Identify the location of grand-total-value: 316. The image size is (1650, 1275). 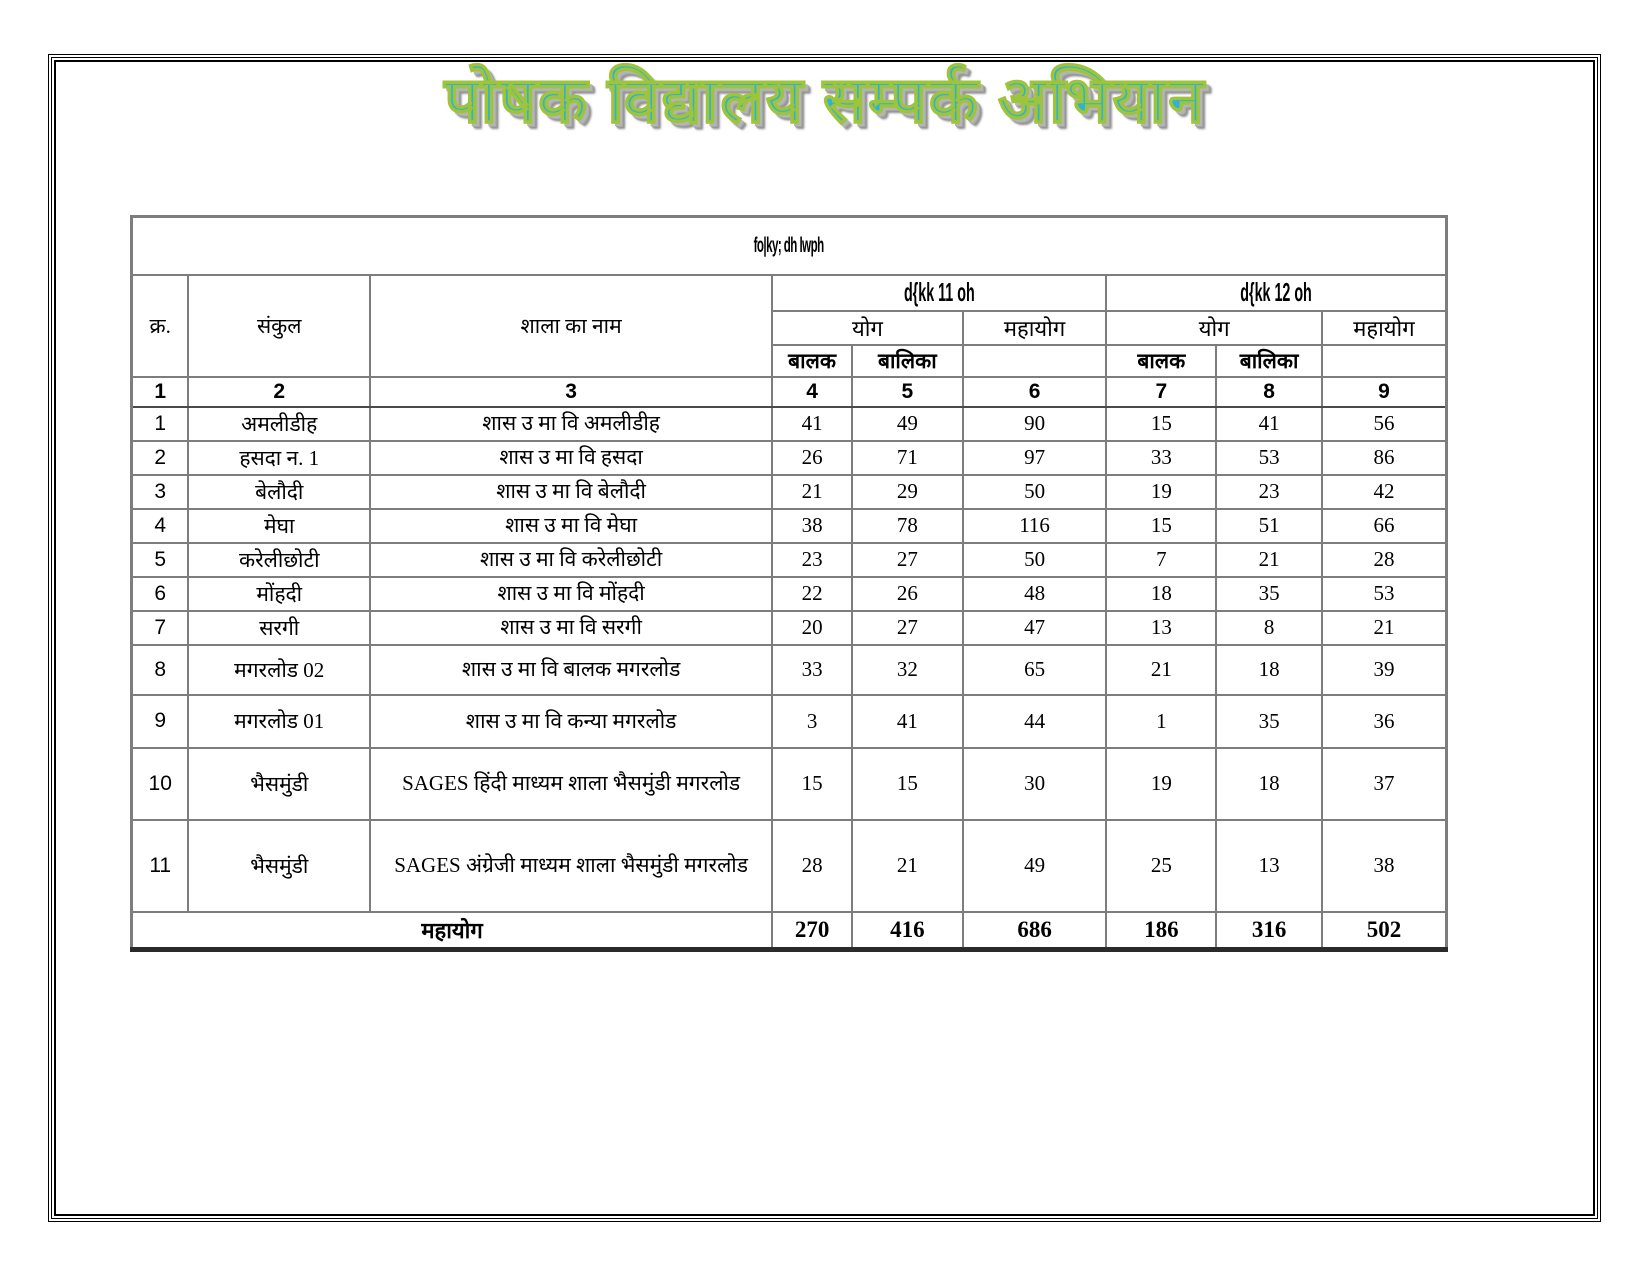
(1269, 931).